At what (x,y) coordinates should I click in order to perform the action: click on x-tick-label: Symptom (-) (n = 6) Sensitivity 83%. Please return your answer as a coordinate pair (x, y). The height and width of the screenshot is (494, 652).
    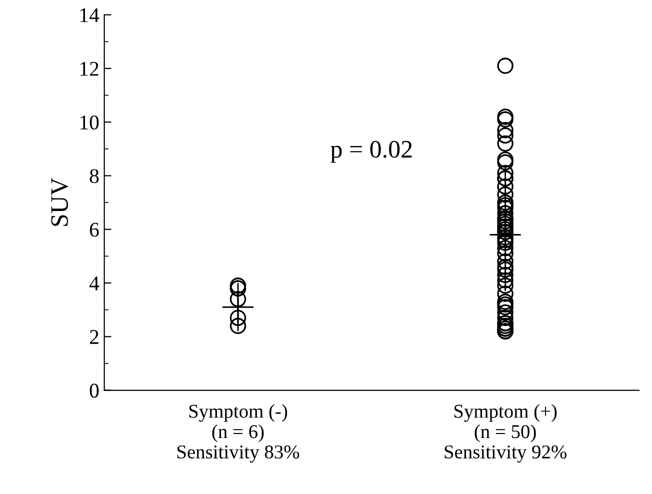
    Looking at the image, I should click on (238, 433).